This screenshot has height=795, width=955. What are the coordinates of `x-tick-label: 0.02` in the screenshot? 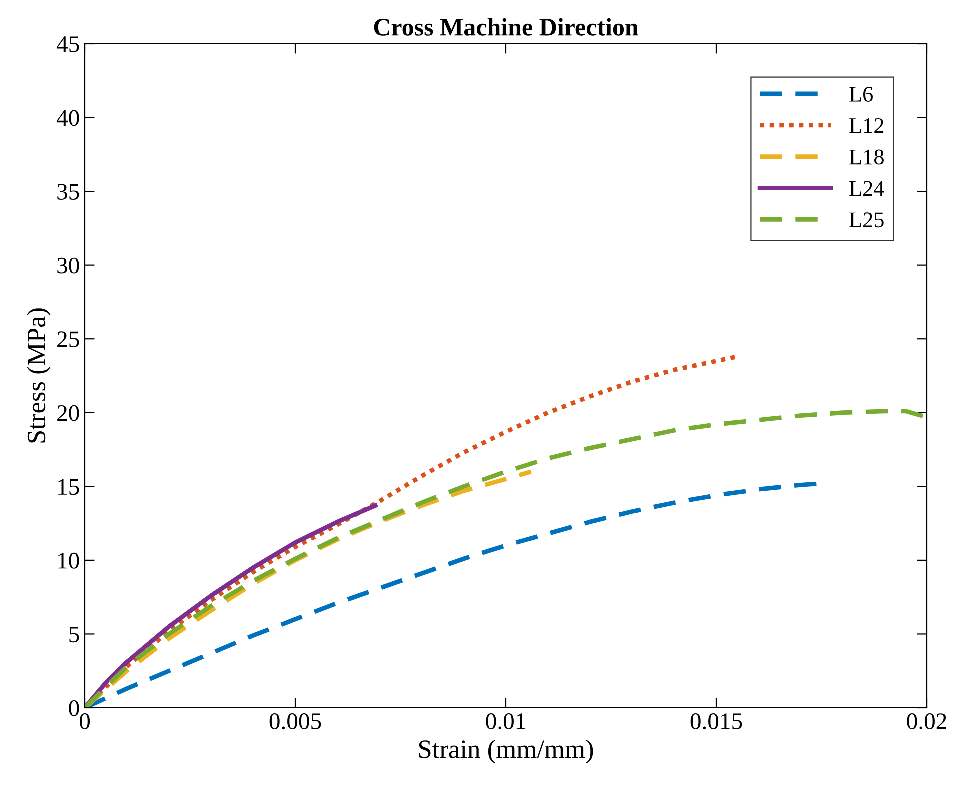 It's located at (926, 722).